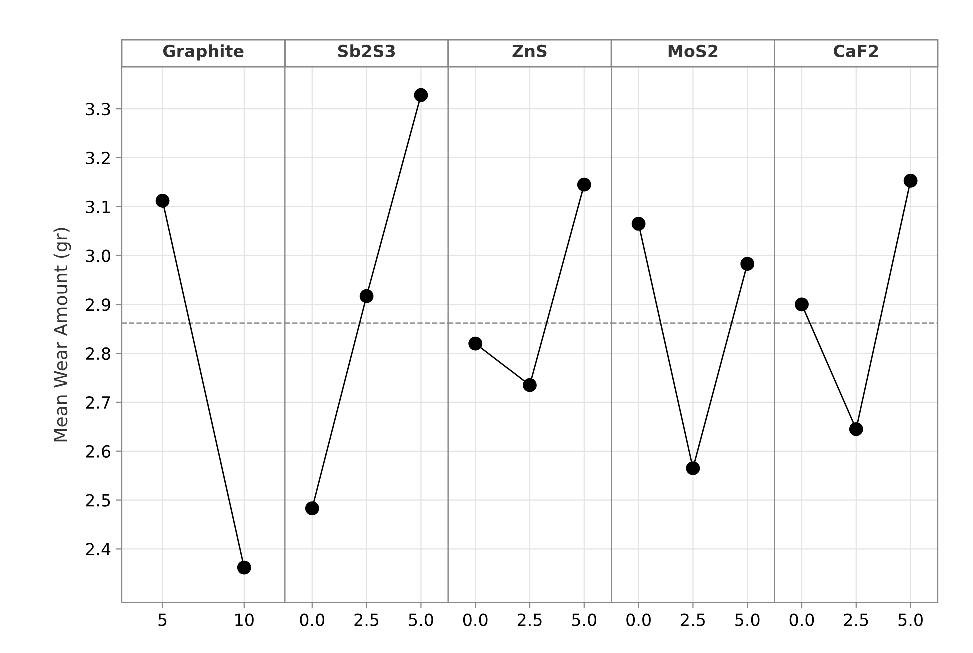 This screenshot has height=653, width=973. Describe the element at coordinates (98, 451) in the screenshot. I see `y-tick-label: 2.6` at that location.